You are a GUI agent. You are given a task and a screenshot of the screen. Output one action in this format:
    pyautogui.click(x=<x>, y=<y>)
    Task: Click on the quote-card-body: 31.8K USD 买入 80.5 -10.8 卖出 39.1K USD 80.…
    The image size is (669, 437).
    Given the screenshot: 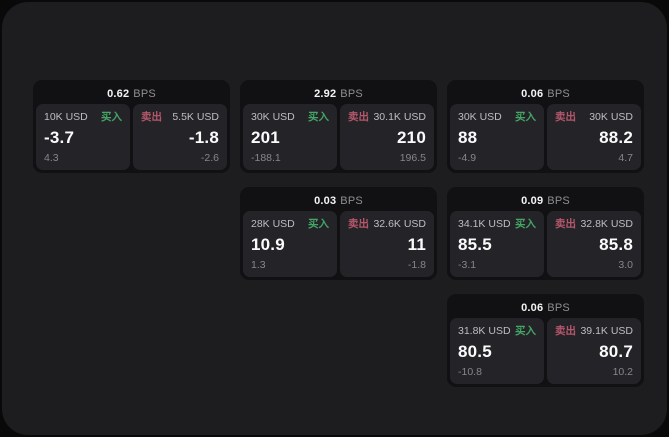 What is the action you would take?
    pyautogui.click(x=545, y=351)
    